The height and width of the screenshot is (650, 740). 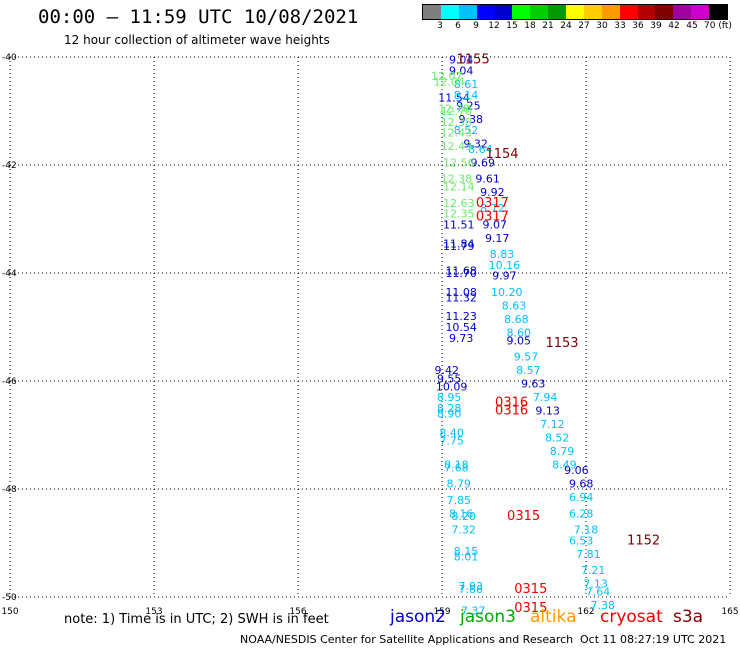 What do you see at coordinates (441, 612) in the screenshot?
I see `x-tick-label: 159` at bounding box center [441, 612].